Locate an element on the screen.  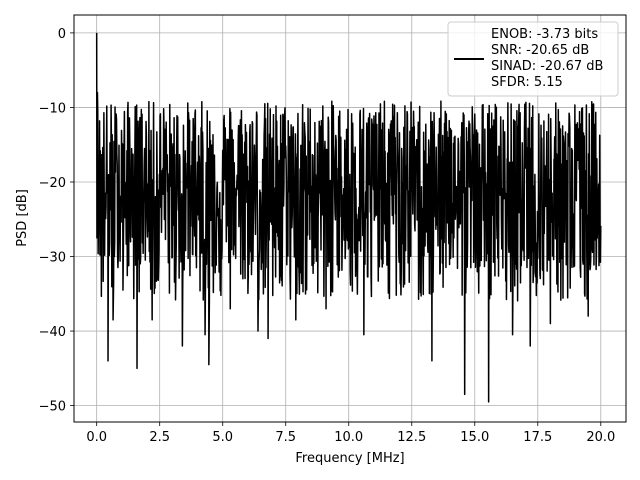
x-tick-label: 20.0 is located at coordinates (600, 437).